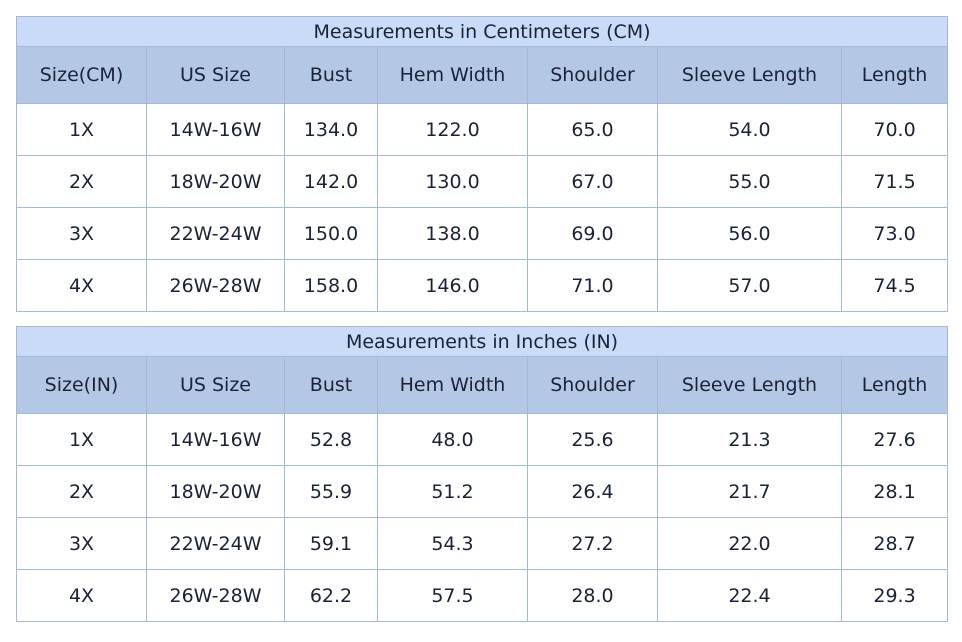  I want to click on table-cell: 71.0, so click(592, 285).